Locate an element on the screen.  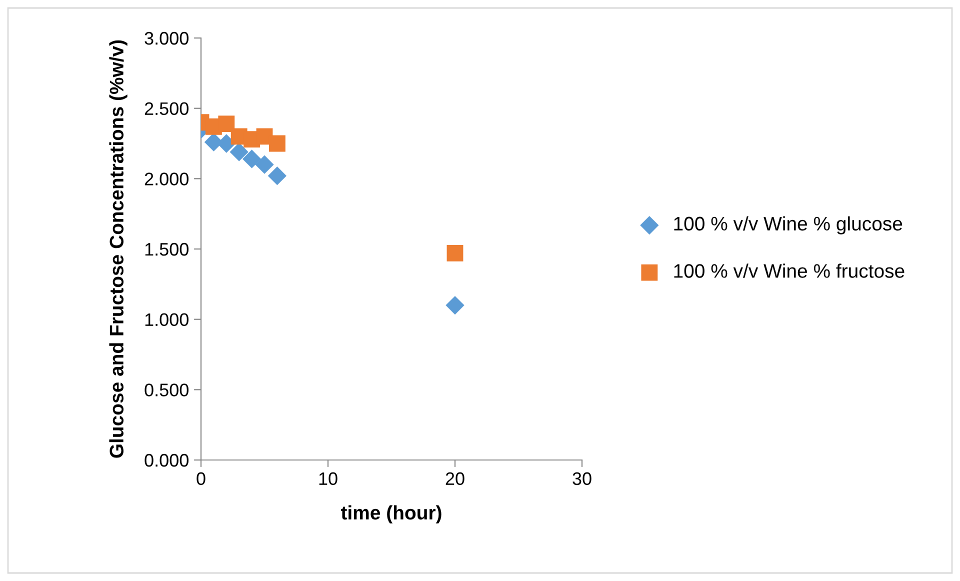
x-axis-title: time (hour) is located at coordinates (391, 514).